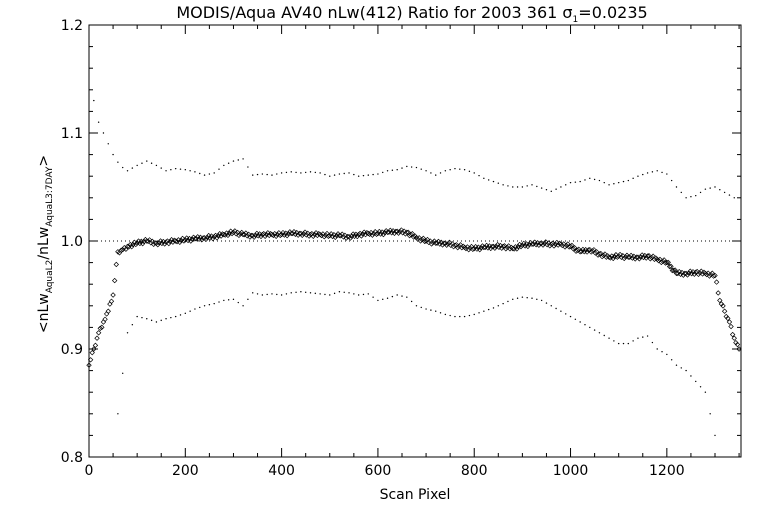  I want to click on y-tick-label: 0.8, so click(72, 458).